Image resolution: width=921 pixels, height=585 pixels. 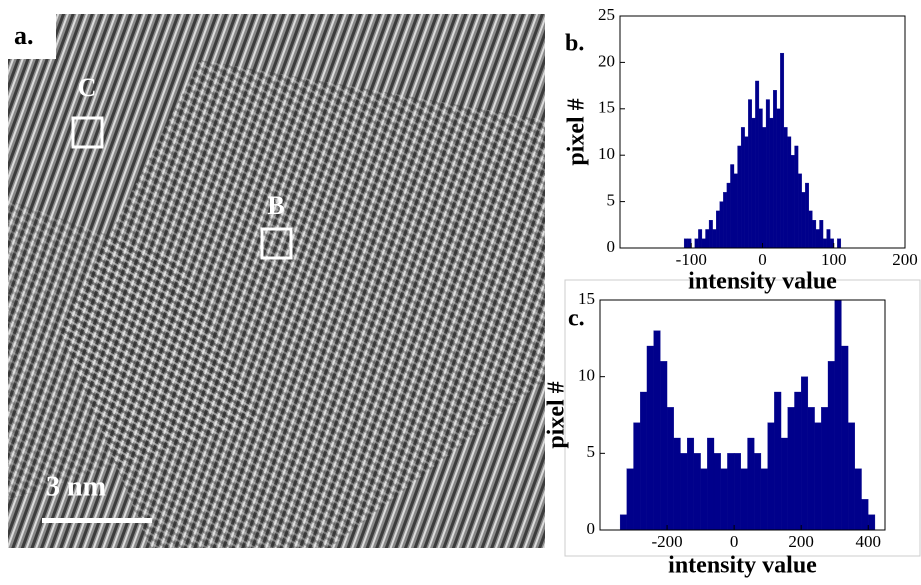 What do you see at coordinates (591, 451) in the screenshot?
I see `y-tick-label: 5` at bounding box center [591, 451].